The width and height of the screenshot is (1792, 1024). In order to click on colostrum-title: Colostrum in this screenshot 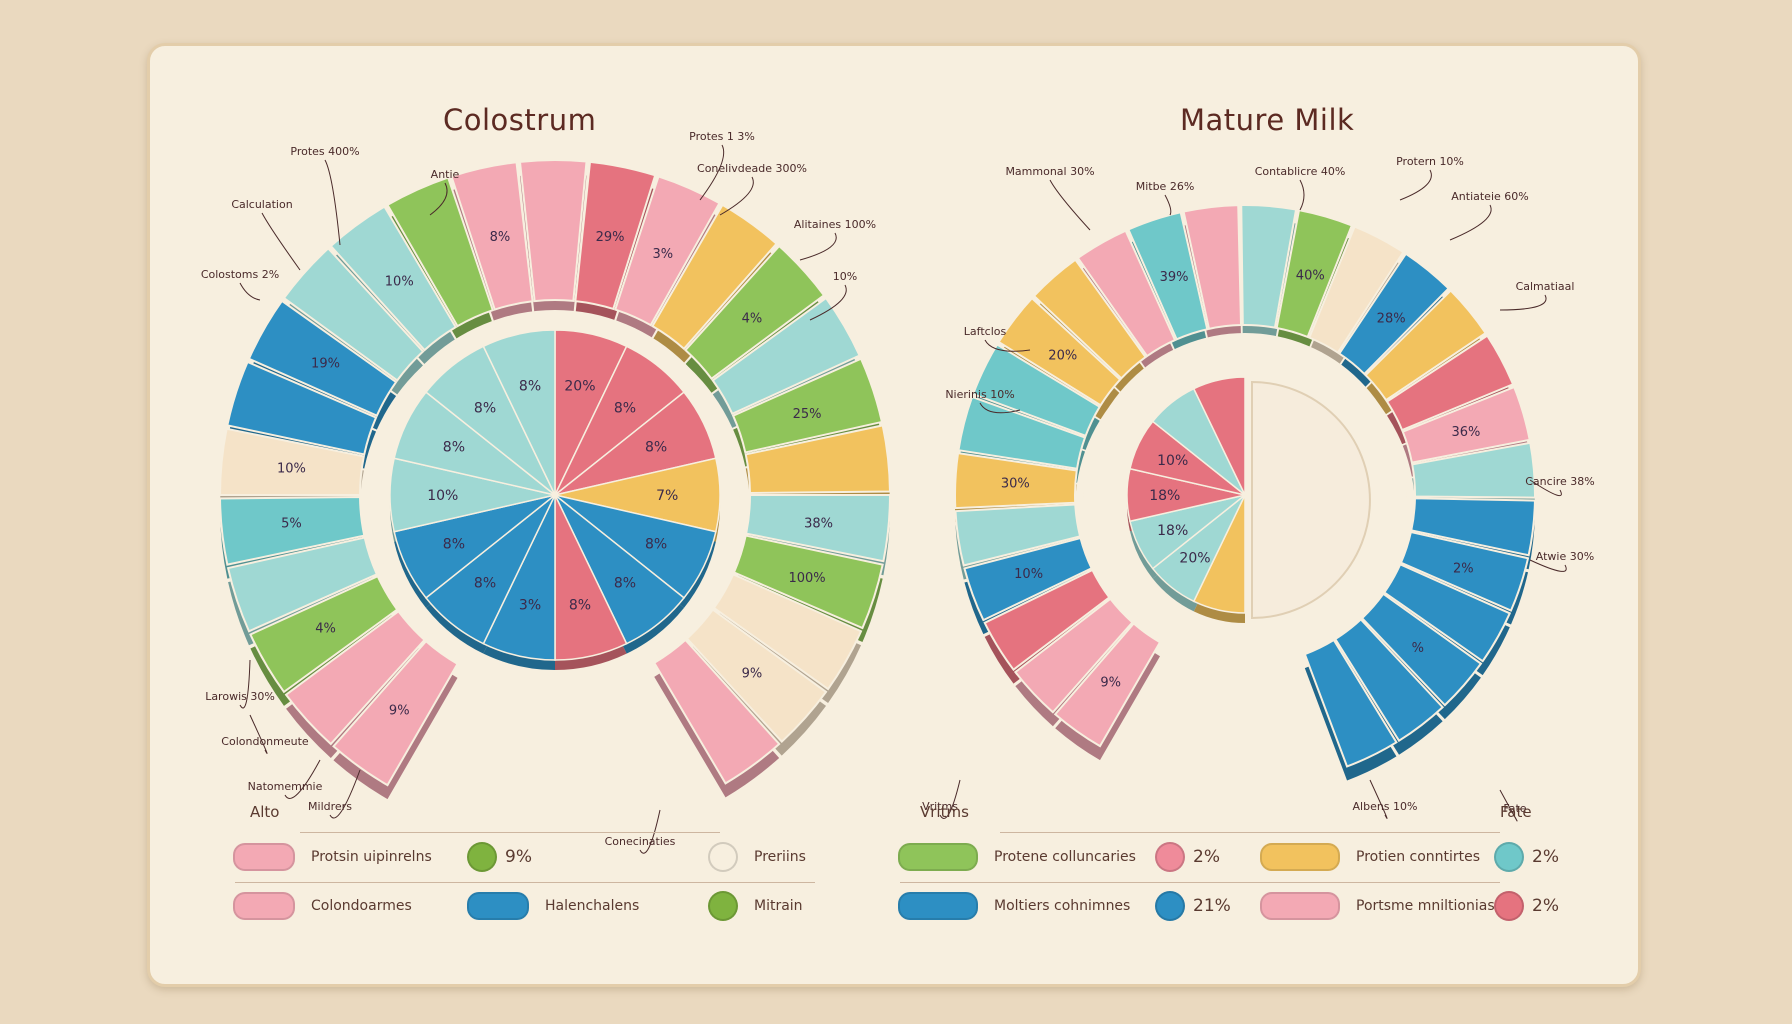, I will do `click(520, 120)`.